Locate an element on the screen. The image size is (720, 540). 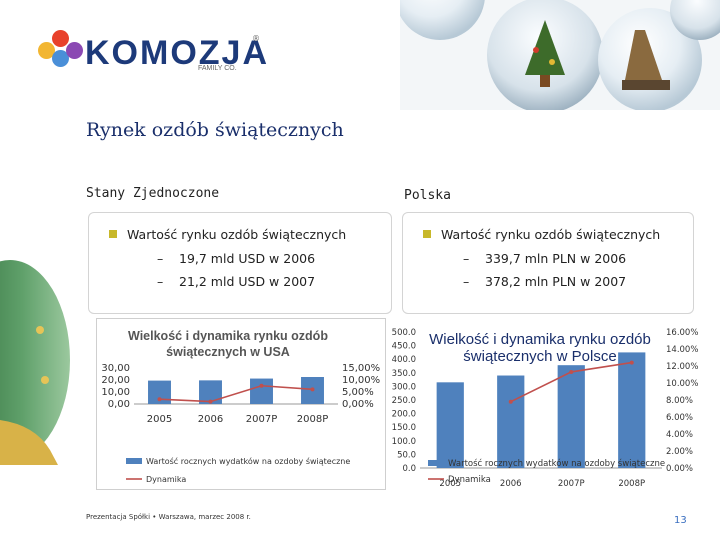
us-bullet: Wartość rynku ozdób świątecznych is located at coordinates (227, 234).